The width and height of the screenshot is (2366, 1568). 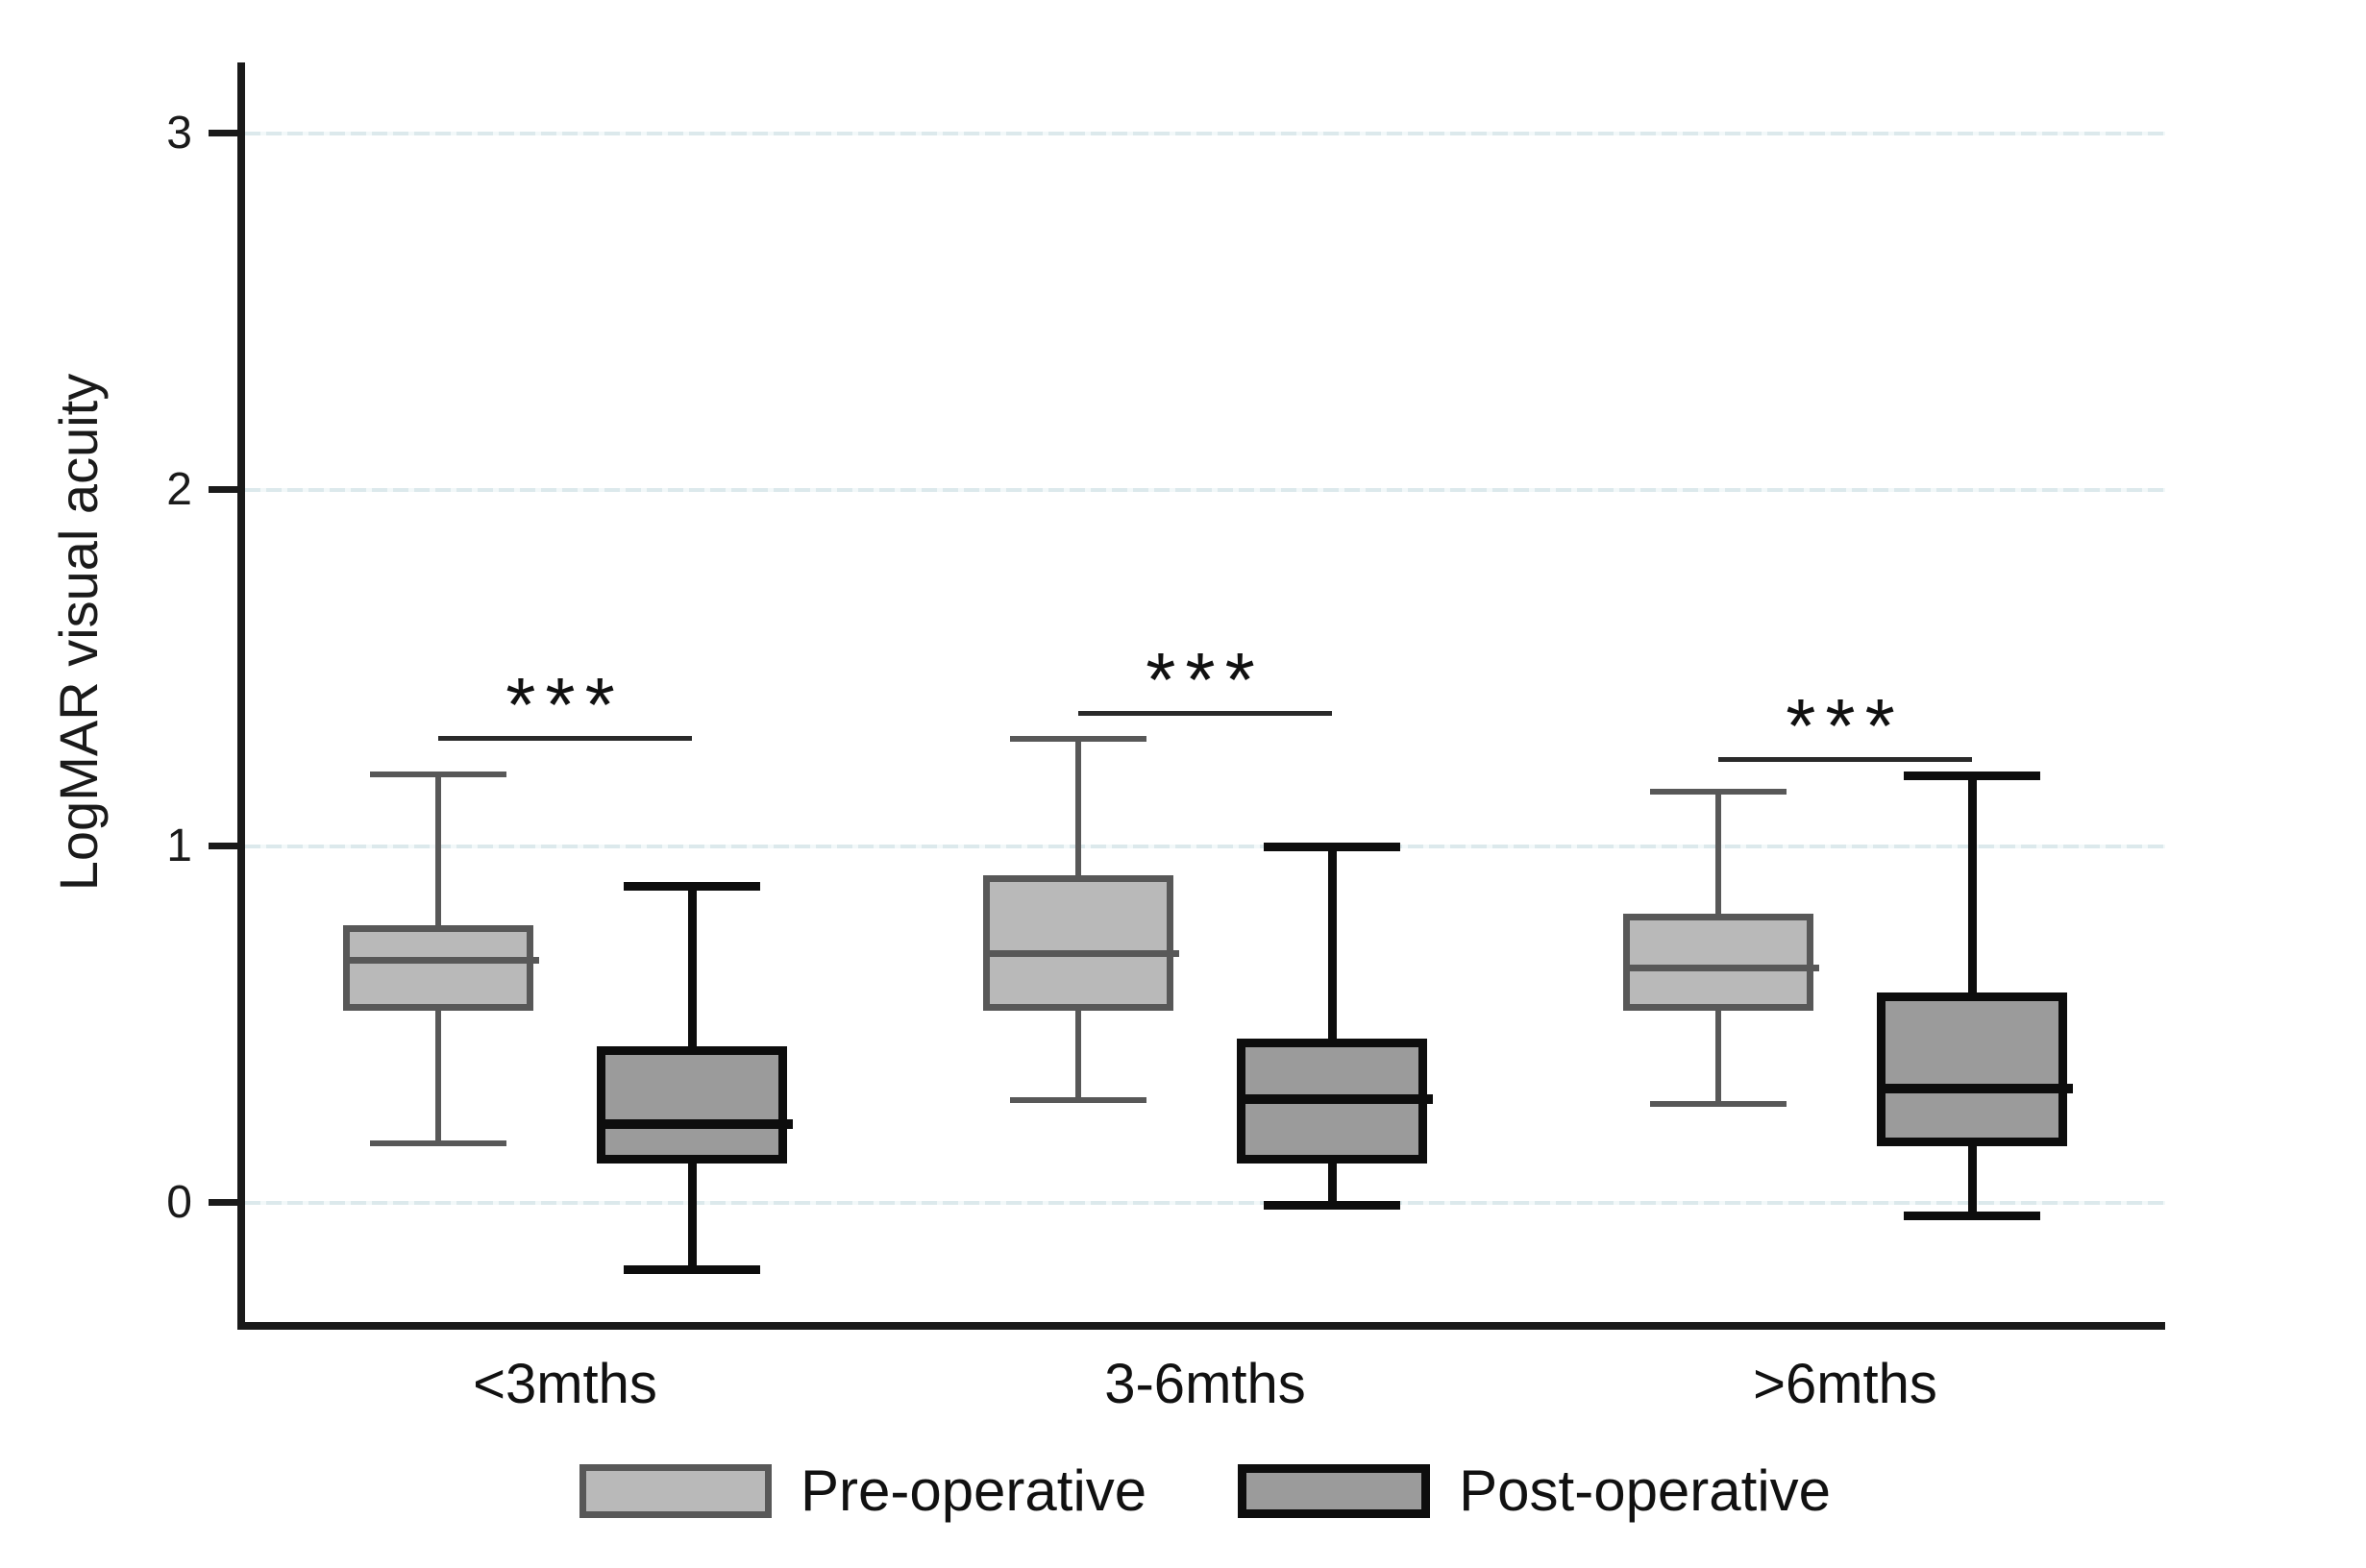 What do you see at coordinates (1718, 963) in the screenshot?
I see `box-pre-operative-6mths` at bounding box center [1718, 963].